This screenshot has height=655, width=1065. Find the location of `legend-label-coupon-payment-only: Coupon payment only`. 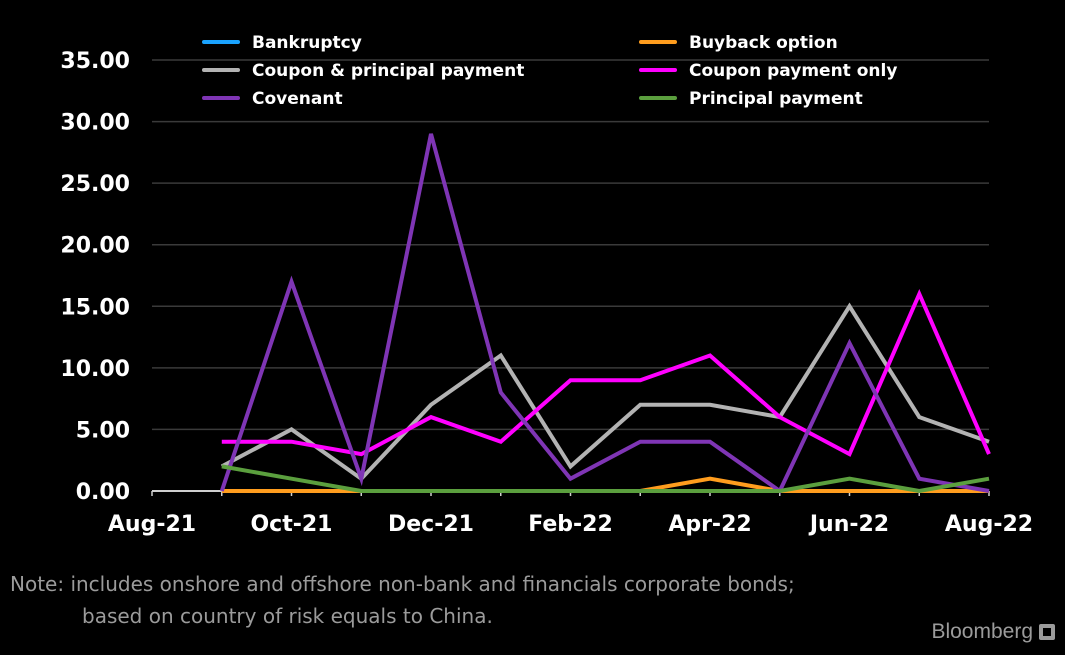

legend-label-coupon-payment-only: Coupon payment only is located at coordinates (793, 71).